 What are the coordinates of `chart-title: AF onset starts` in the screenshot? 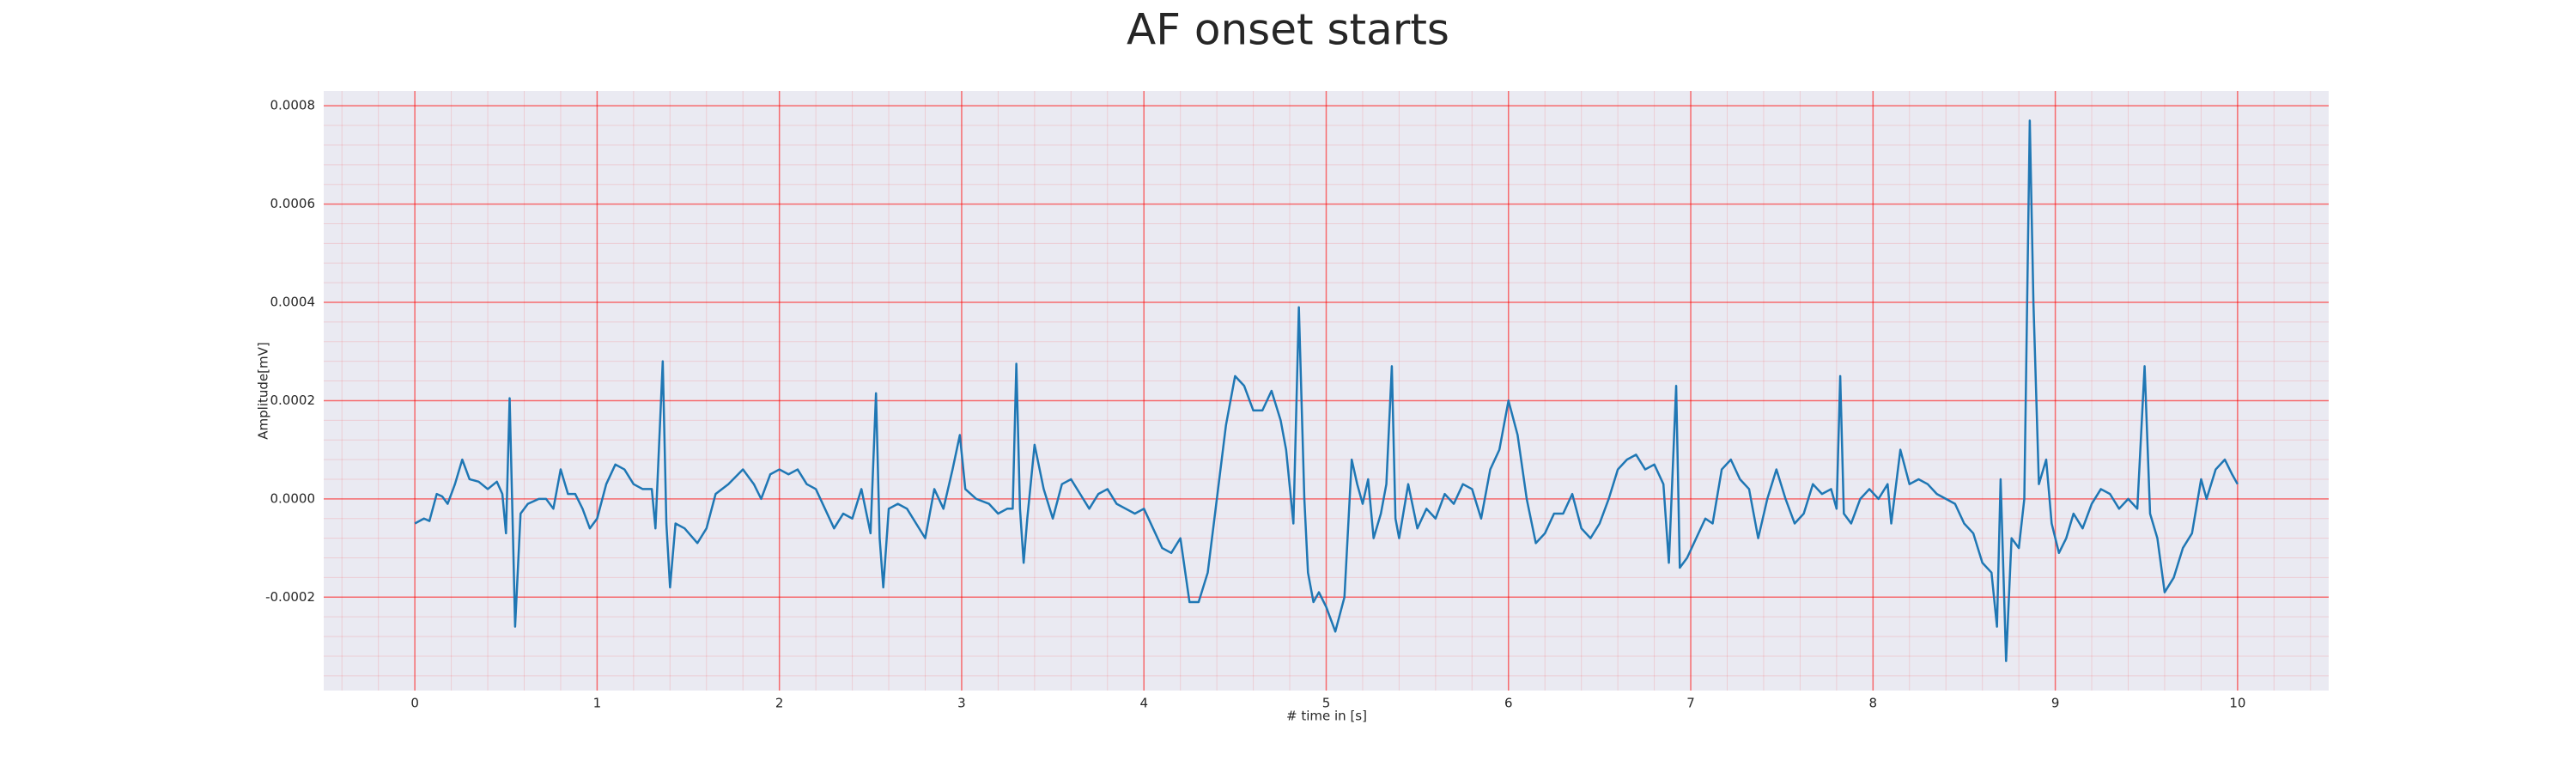 It's located at (1288, 30).